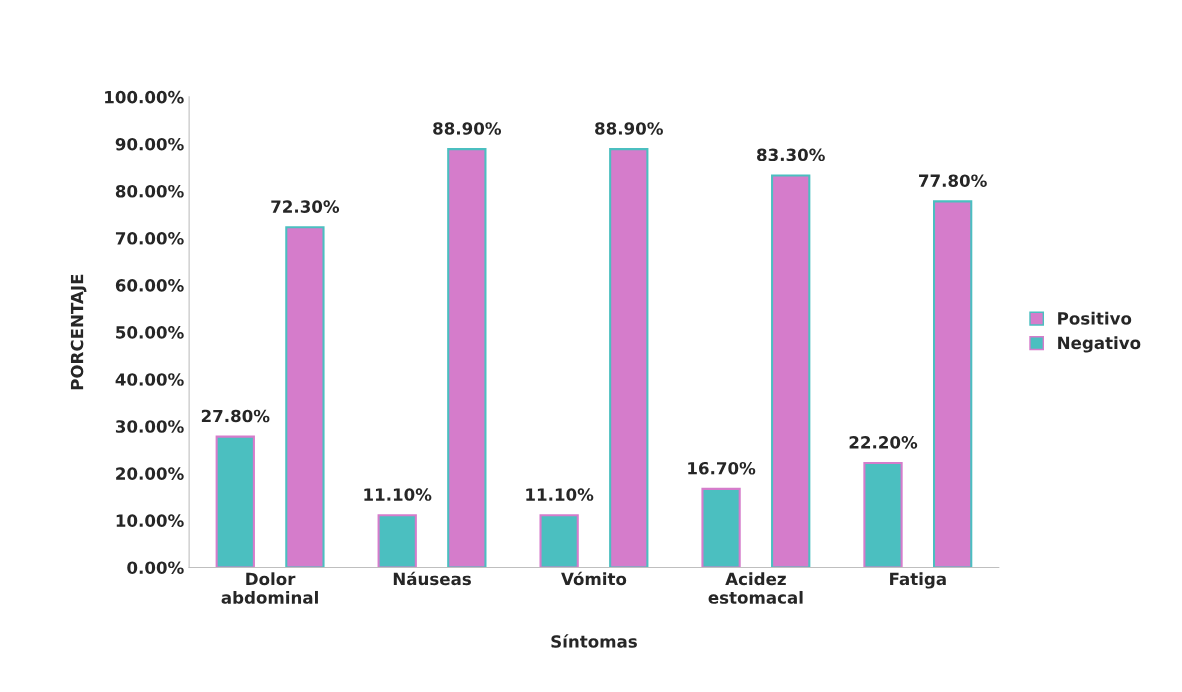  I want to click on x-tick-label: Dolor abdominal, so click(269, 588).